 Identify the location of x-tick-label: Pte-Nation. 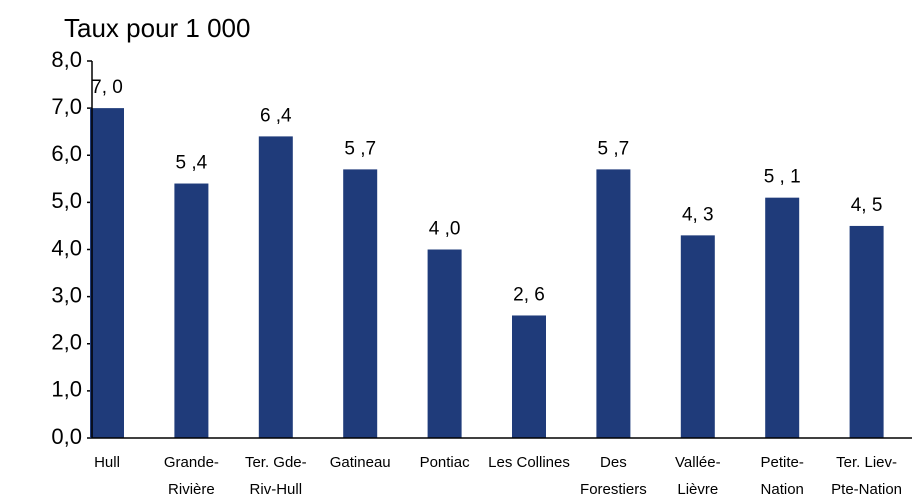
(866, 489).